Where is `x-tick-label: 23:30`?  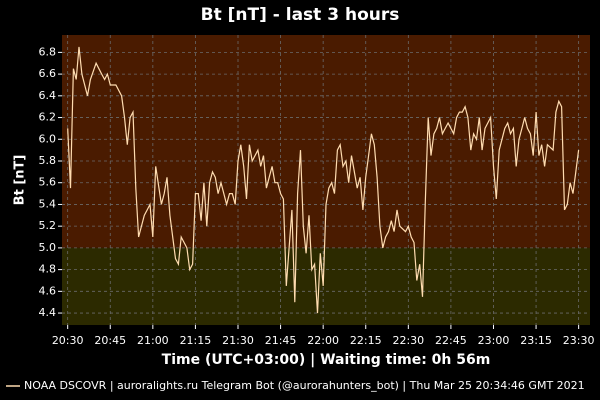
x-tick-label: 23:30 is located at coordinates (579, 340).